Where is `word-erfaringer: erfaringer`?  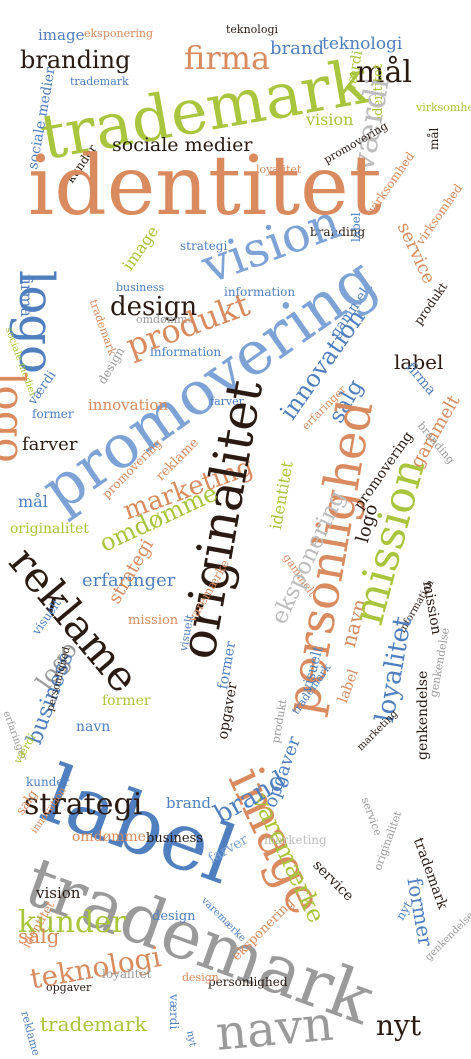 word-erfaringer: erfaringer is located at coordinates (129, 580).